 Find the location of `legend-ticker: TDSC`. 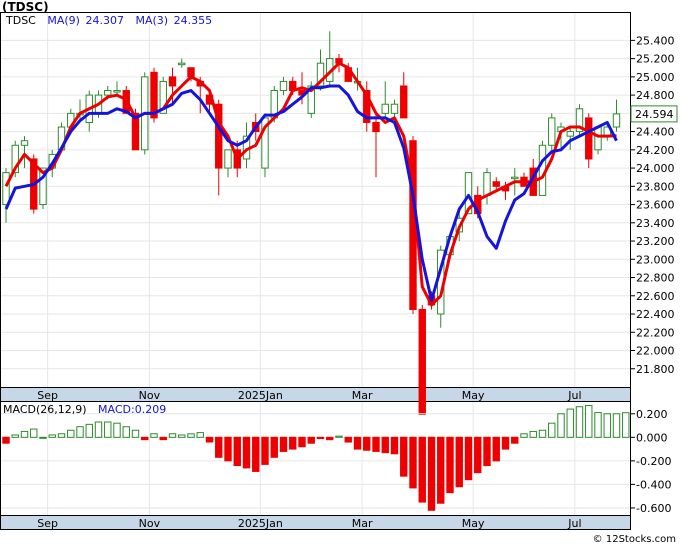

legend-ticker: TDSC is located at coordinates (21, 20).